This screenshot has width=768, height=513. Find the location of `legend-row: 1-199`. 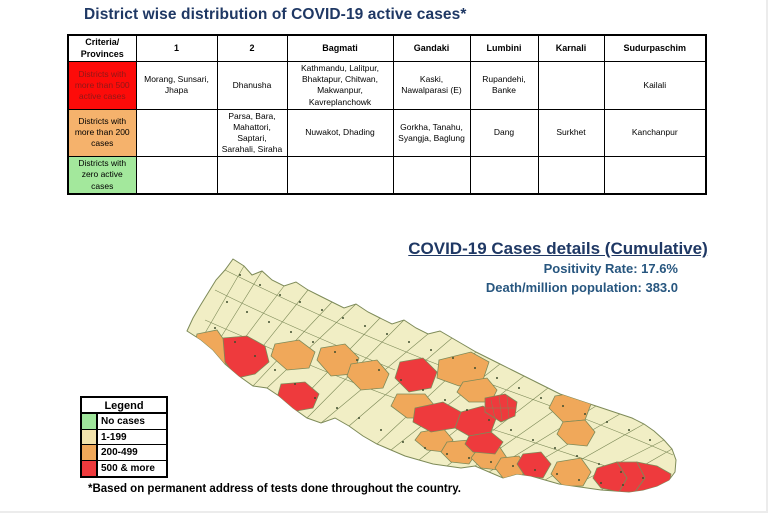

legend-row: 1-199 is located at coordinates (124, 437).